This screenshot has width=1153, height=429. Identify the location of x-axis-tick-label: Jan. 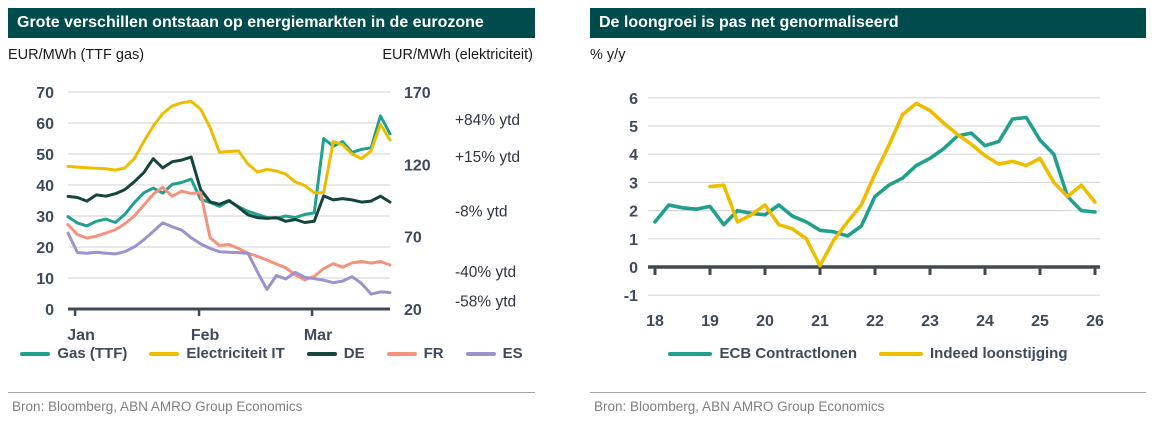
(81, 334).